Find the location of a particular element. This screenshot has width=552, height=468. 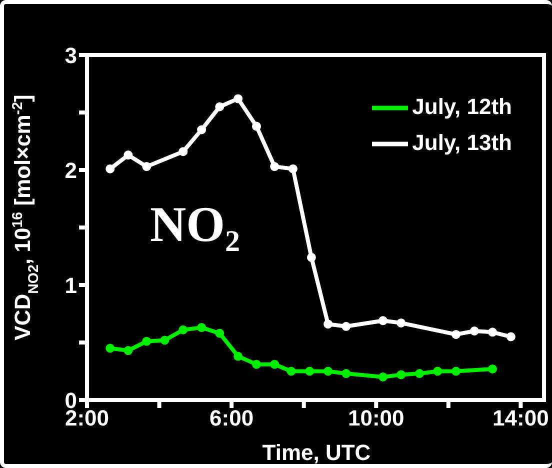

x-tick-label: 6:00 is located at coordinates (232, 418).